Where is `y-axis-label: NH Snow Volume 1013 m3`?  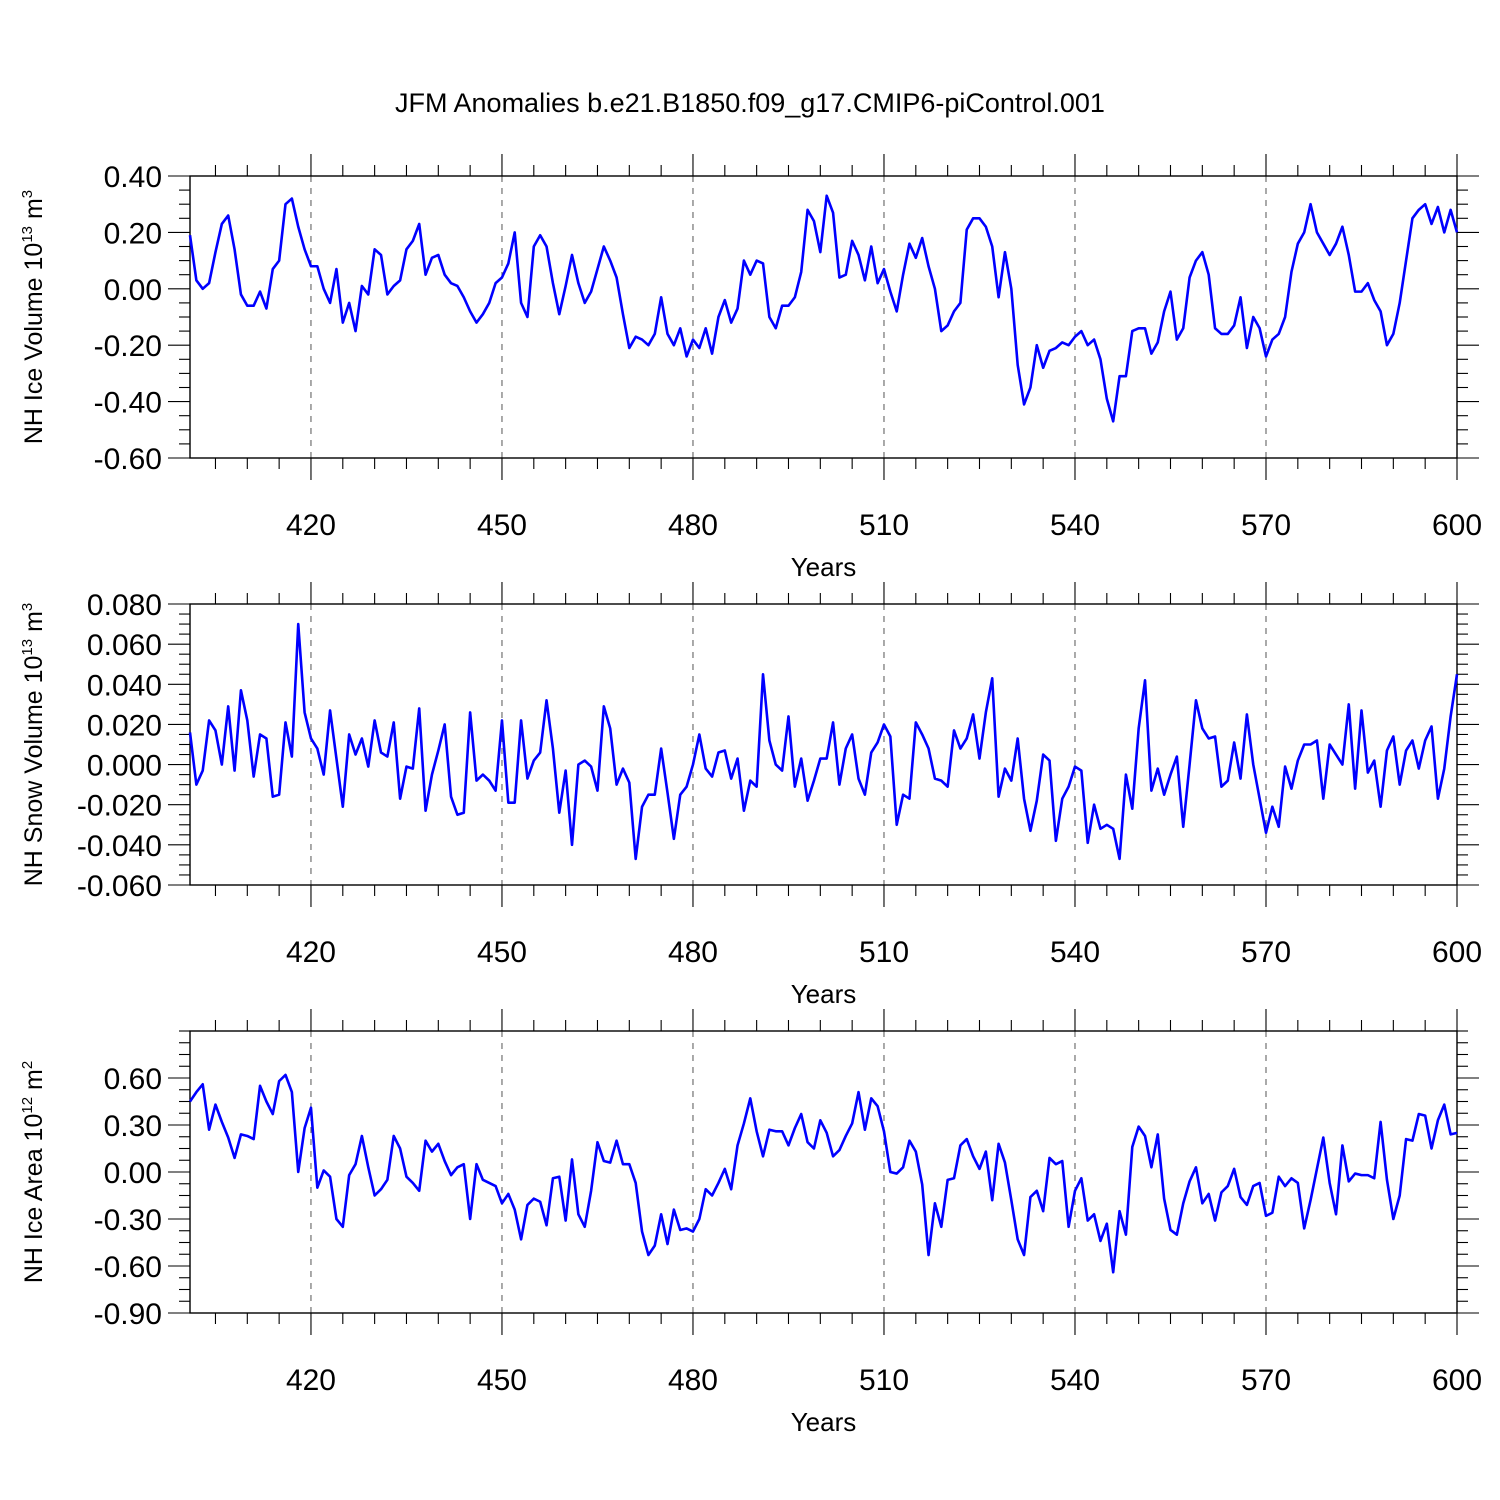
y-axis-label: NH Snow Volume 1013 m3 is located at coordinates (33, 745).